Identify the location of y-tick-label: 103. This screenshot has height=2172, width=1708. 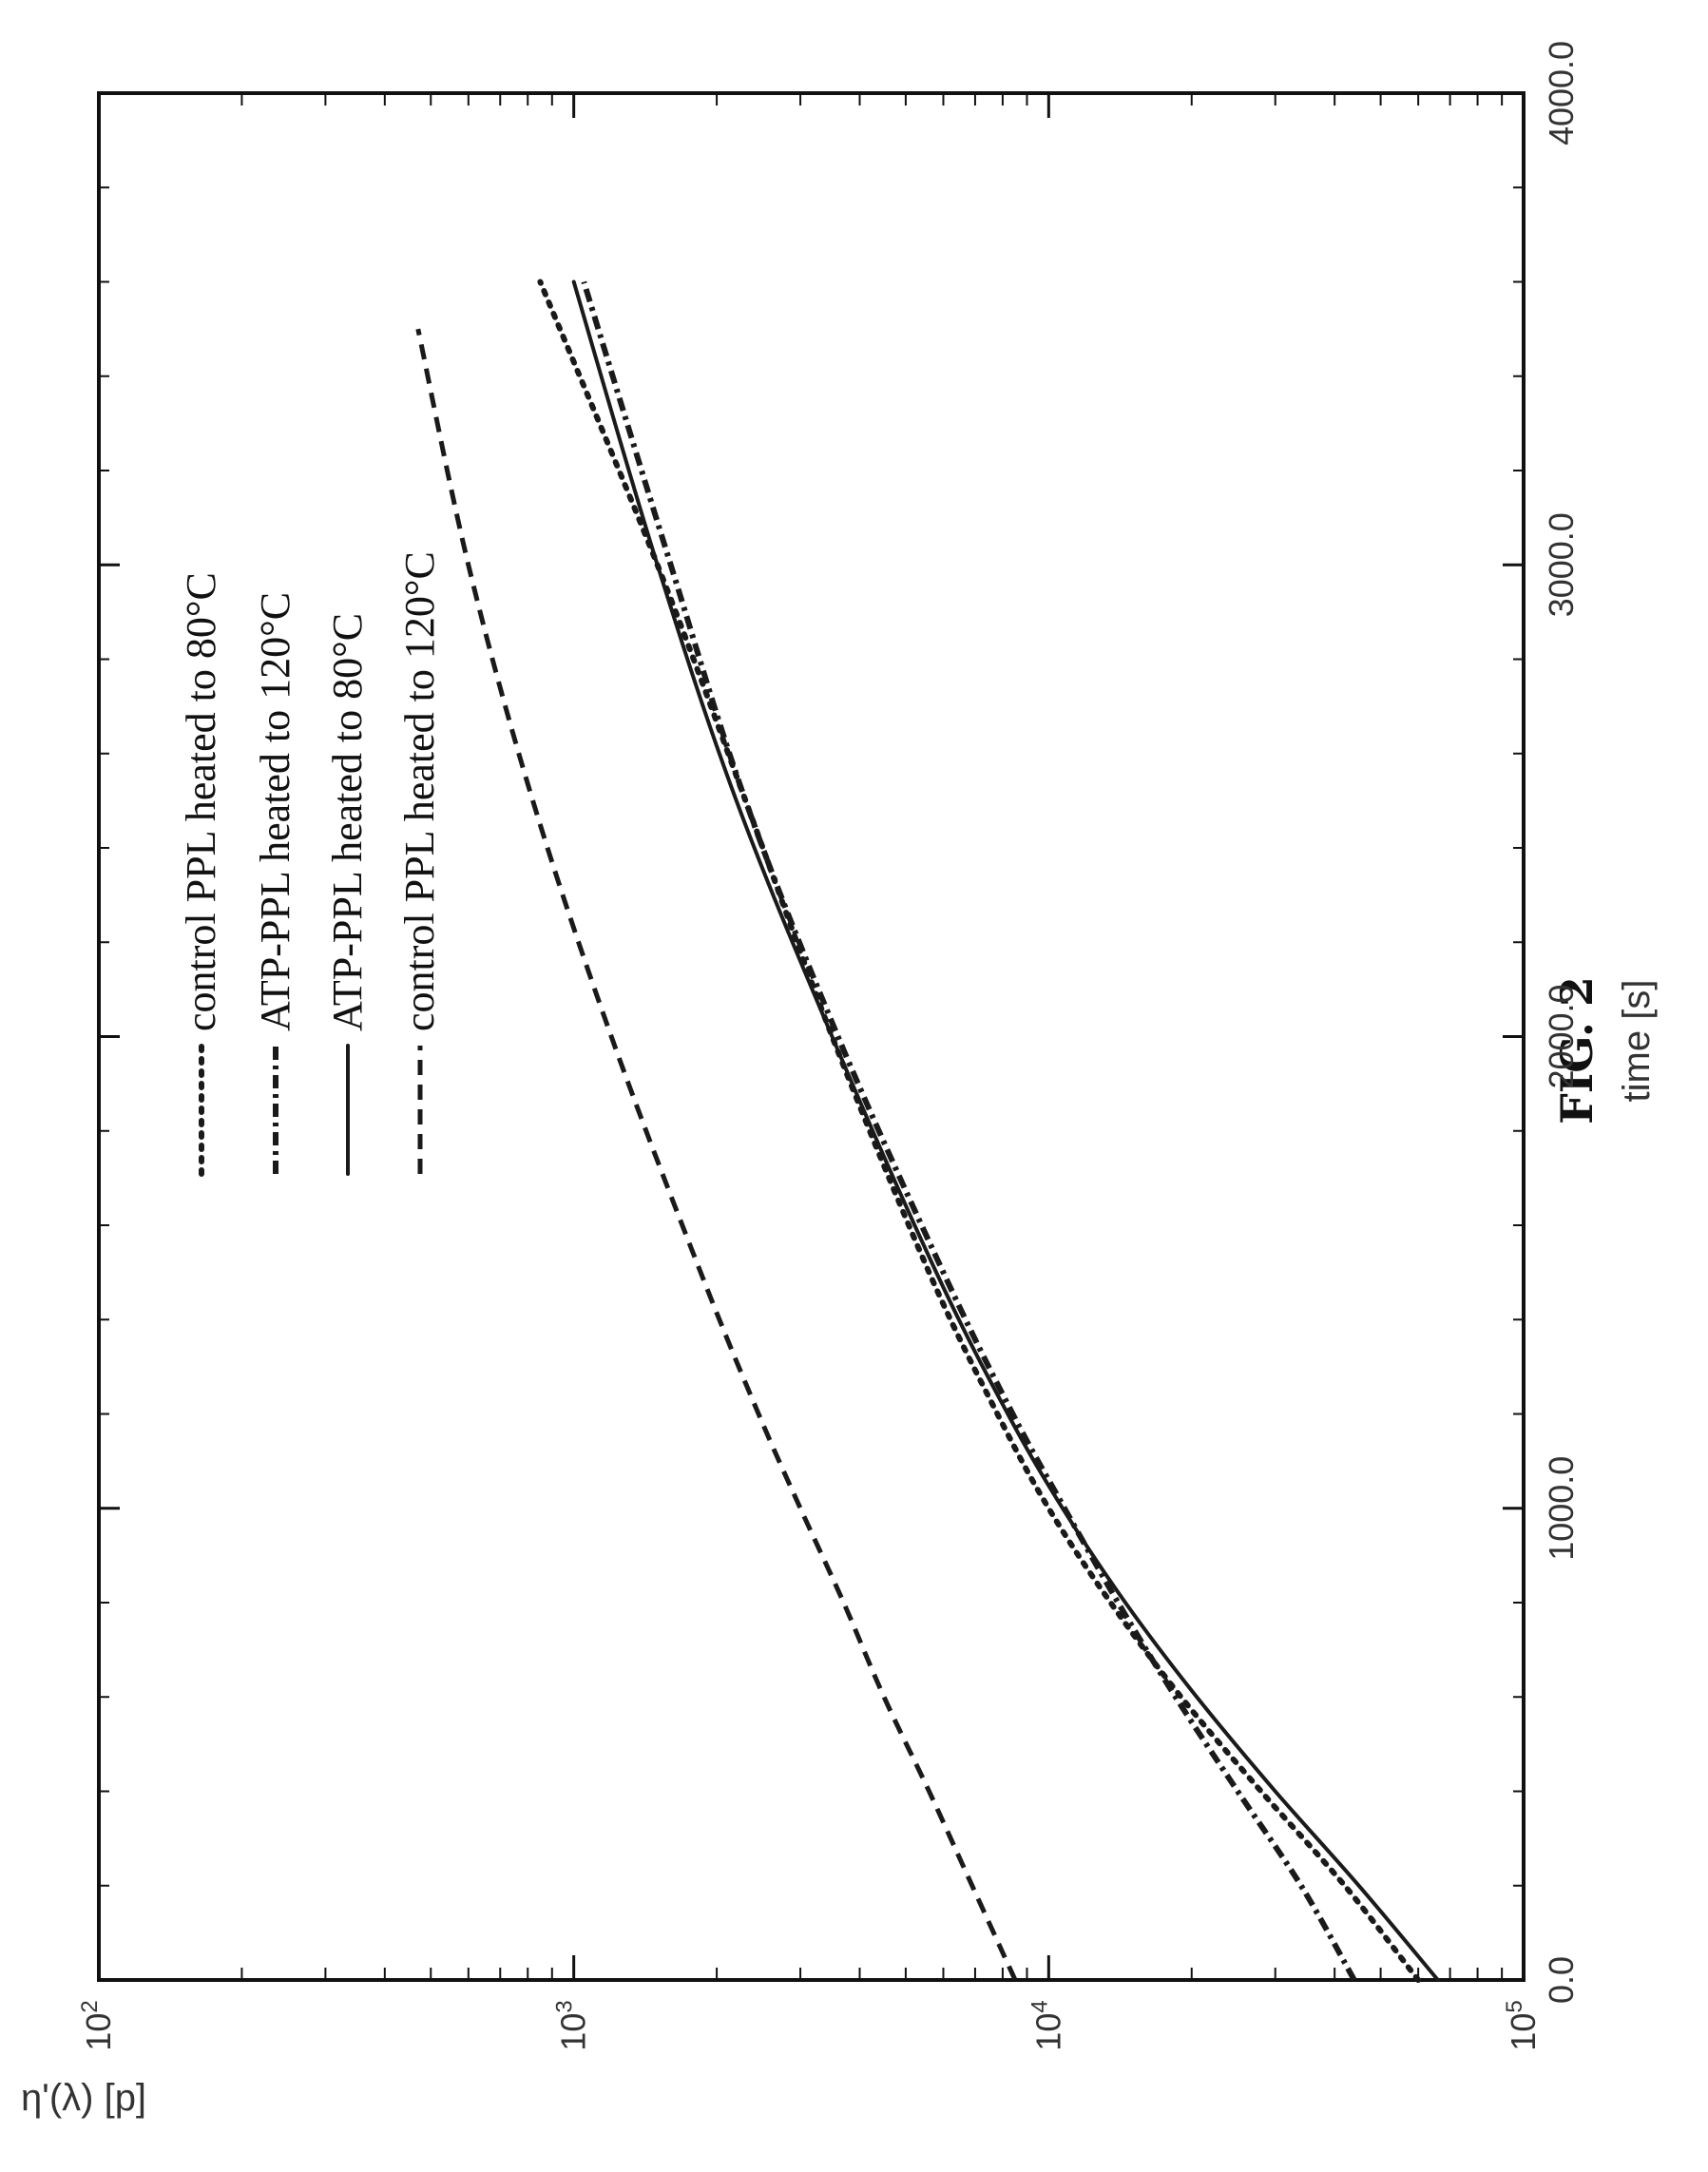
(572, 2025).